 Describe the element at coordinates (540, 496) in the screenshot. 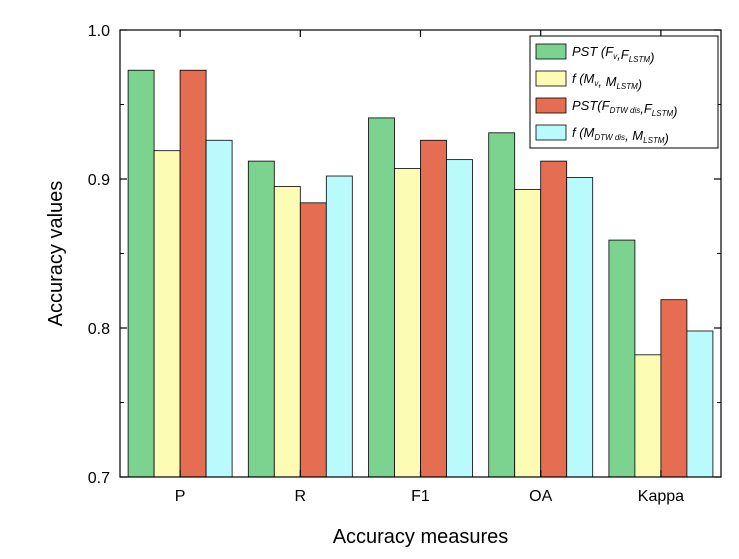

I see `x-tick-label-oa: OA` at that location.